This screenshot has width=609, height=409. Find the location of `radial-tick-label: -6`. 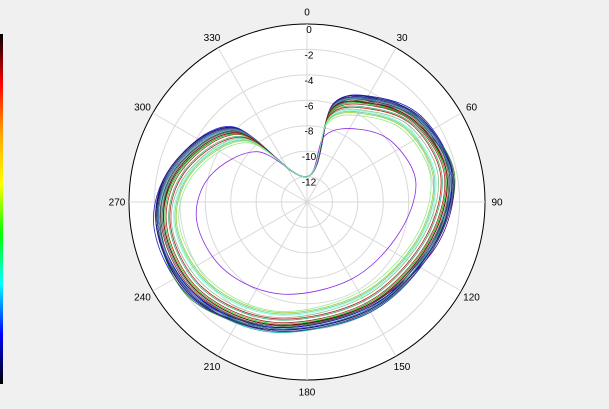

radial-tick-label: -6 is located at coordinates (309, 106).